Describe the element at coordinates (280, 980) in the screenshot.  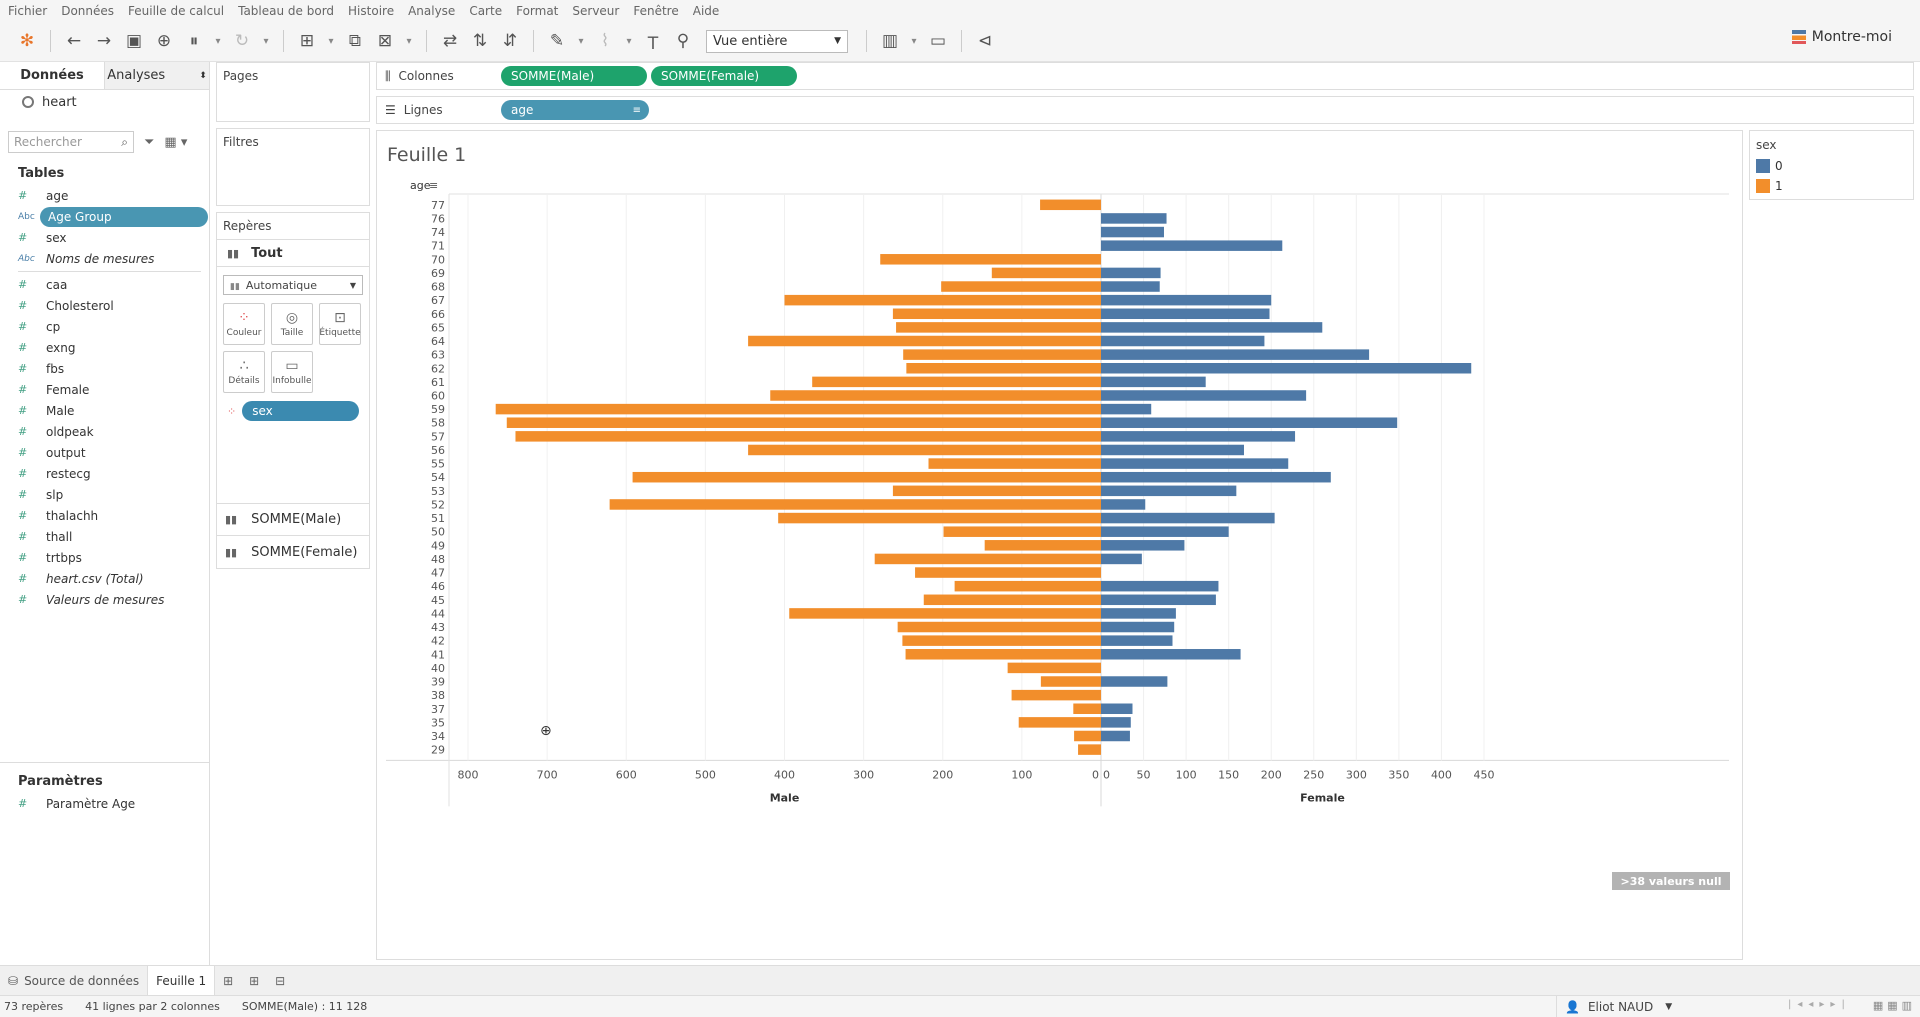
I see `new-story-icon: ⊟` at that location.